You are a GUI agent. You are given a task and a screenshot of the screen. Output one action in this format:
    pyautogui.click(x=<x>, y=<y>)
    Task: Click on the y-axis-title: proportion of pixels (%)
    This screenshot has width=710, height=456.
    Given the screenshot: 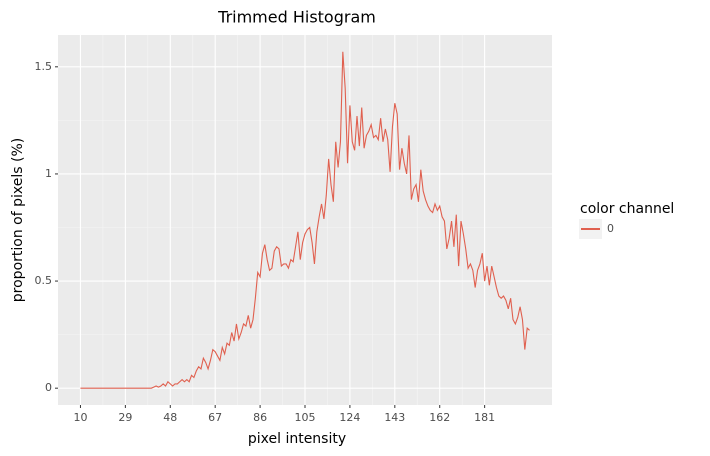 What is the action you would take?
    pyautogui.click(x=18, y=220)
    